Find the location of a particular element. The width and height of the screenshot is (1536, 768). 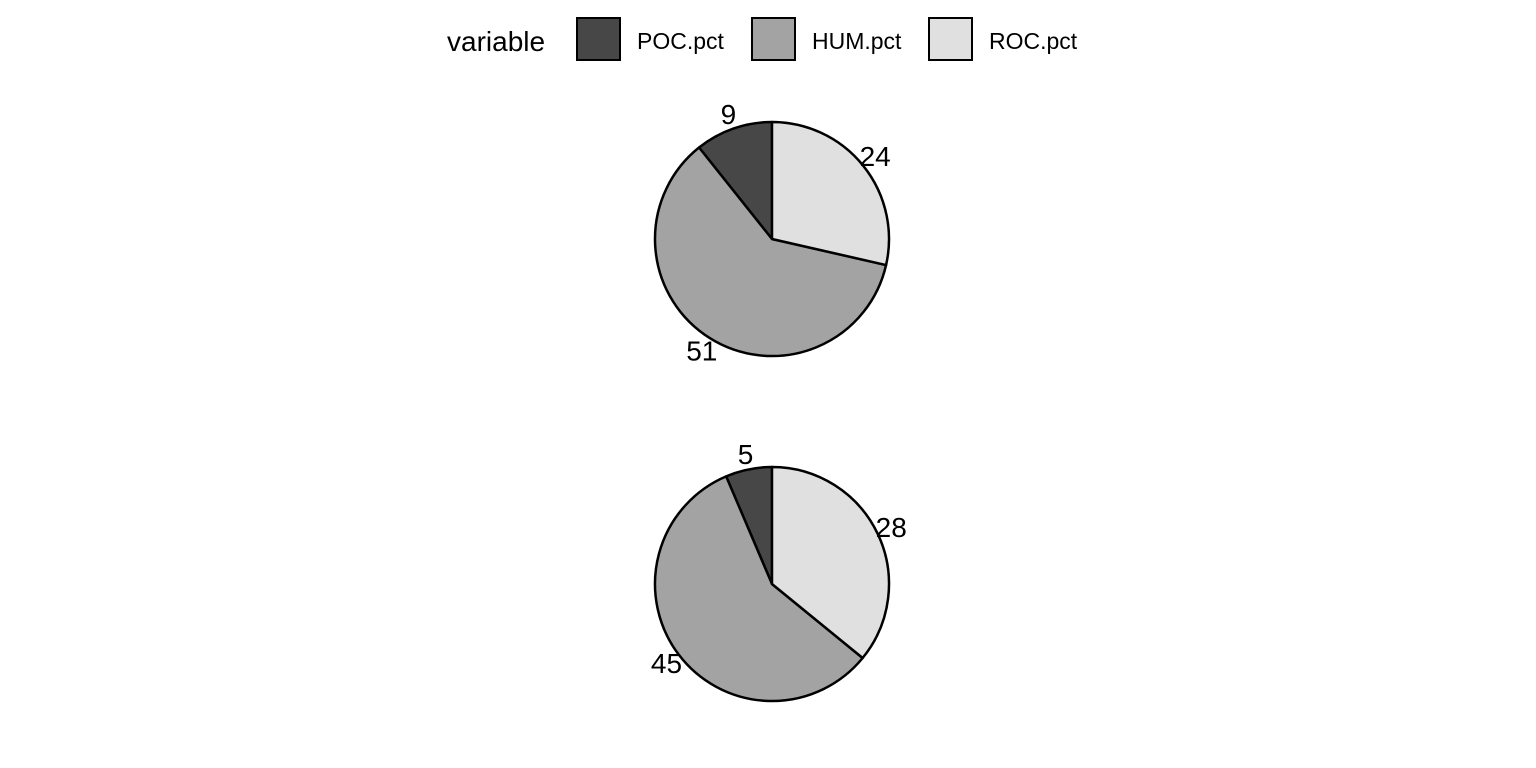

legend-key-hum is located at coordinates (773, 39).